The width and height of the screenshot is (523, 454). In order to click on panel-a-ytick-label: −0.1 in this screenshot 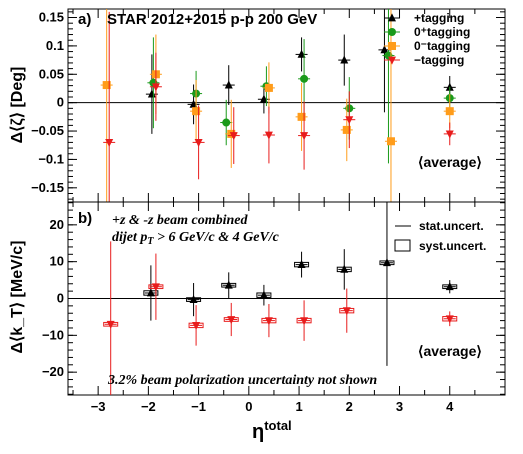, I will do `click(51, 158)`.